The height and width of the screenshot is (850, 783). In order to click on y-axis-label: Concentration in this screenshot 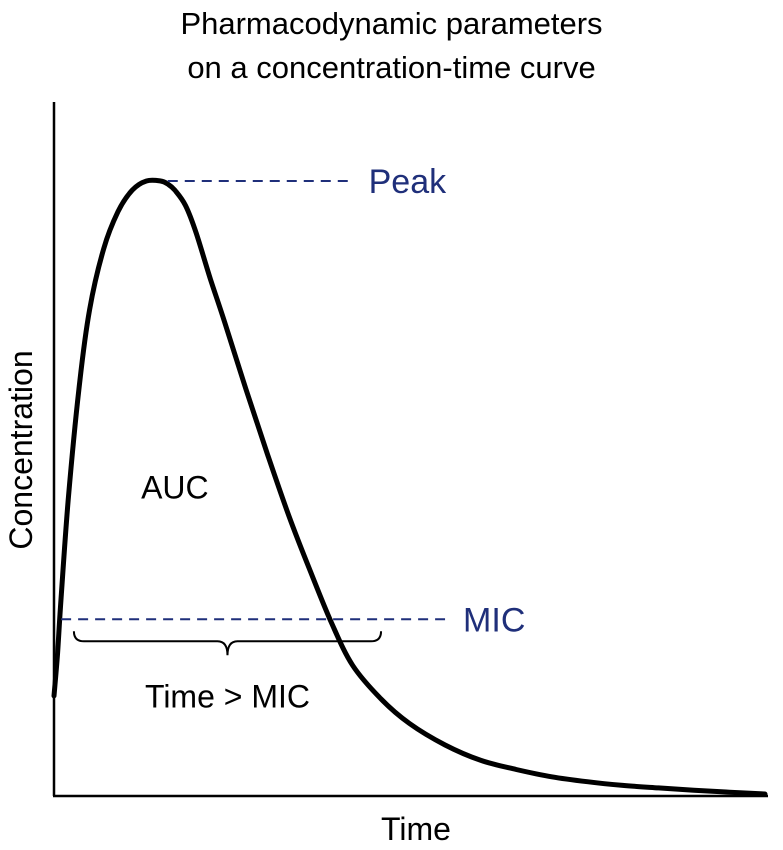, I will do `click(21, 449)`.